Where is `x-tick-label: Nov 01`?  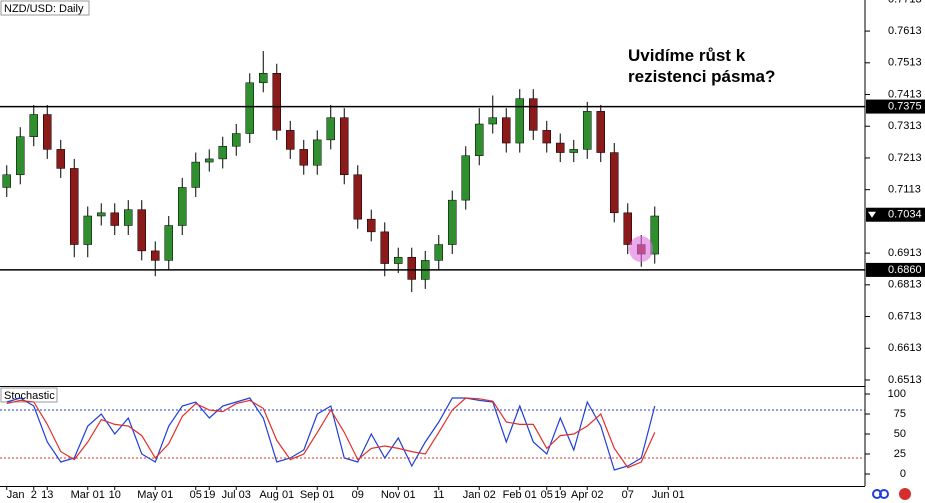
x-tick-label: Nov 01 is located at coordinates (398, 495).